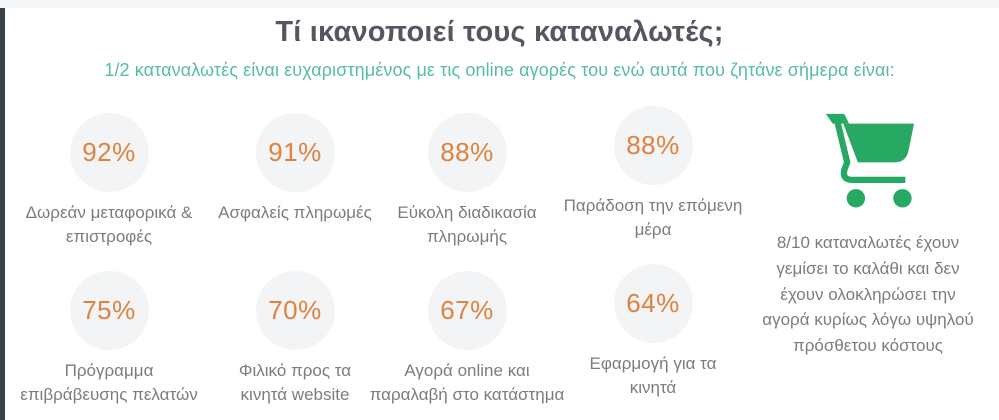  Describe the element at coordinates (499, 4) in the screenshot. I see `top-edge-bar` at that location.